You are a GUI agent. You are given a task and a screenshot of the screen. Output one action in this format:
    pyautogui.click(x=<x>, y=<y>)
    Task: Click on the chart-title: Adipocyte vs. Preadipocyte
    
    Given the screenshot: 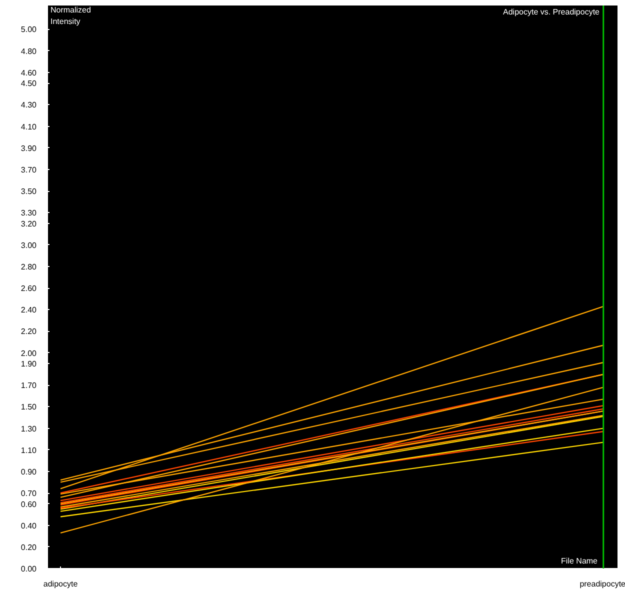 What is the action you would take?
    pyautogui.click(x=551, y=12)
    